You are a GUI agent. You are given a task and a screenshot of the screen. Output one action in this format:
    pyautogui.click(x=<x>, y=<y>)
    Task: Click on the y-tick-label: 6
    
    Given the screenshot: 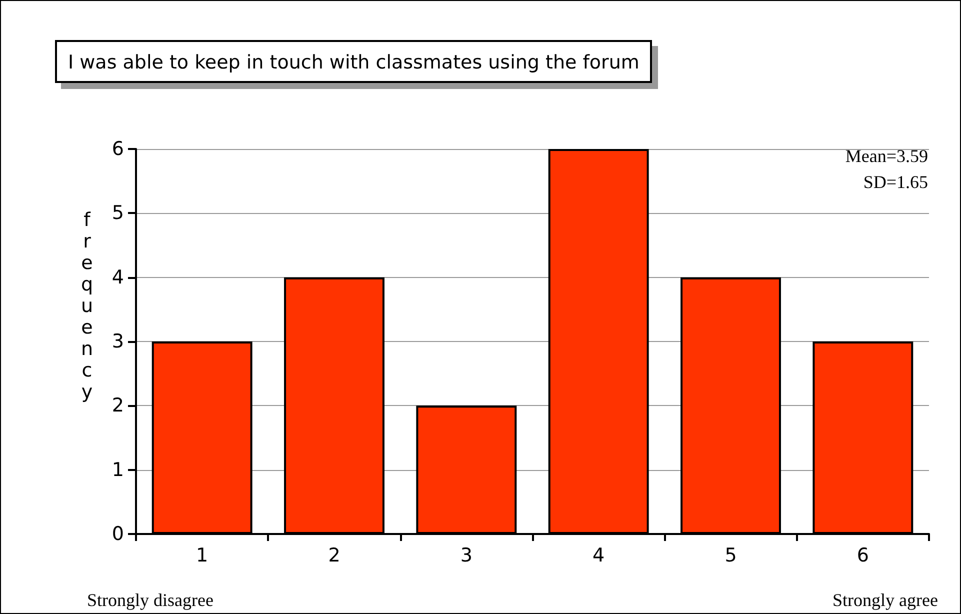 What is the action you would take?
    pyautogui.click(x=118, y=149)
    